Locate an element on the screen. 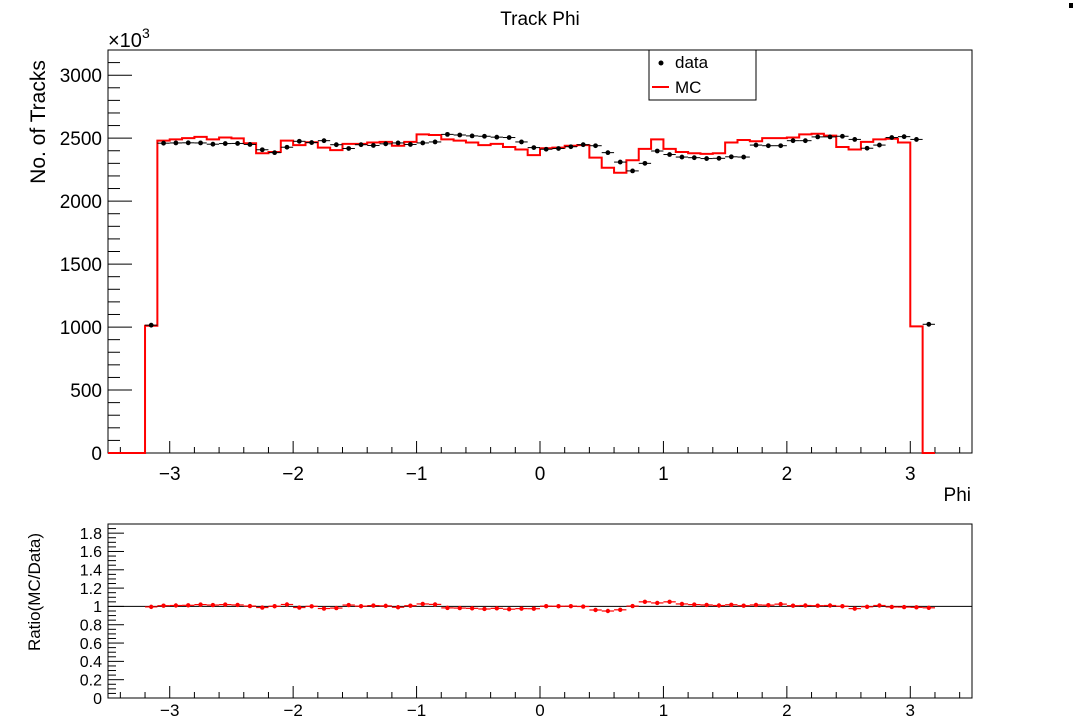 The height and width of the screenshot is (720, 1080). y-tick-label: 0 is located at coordinates (96, 454).